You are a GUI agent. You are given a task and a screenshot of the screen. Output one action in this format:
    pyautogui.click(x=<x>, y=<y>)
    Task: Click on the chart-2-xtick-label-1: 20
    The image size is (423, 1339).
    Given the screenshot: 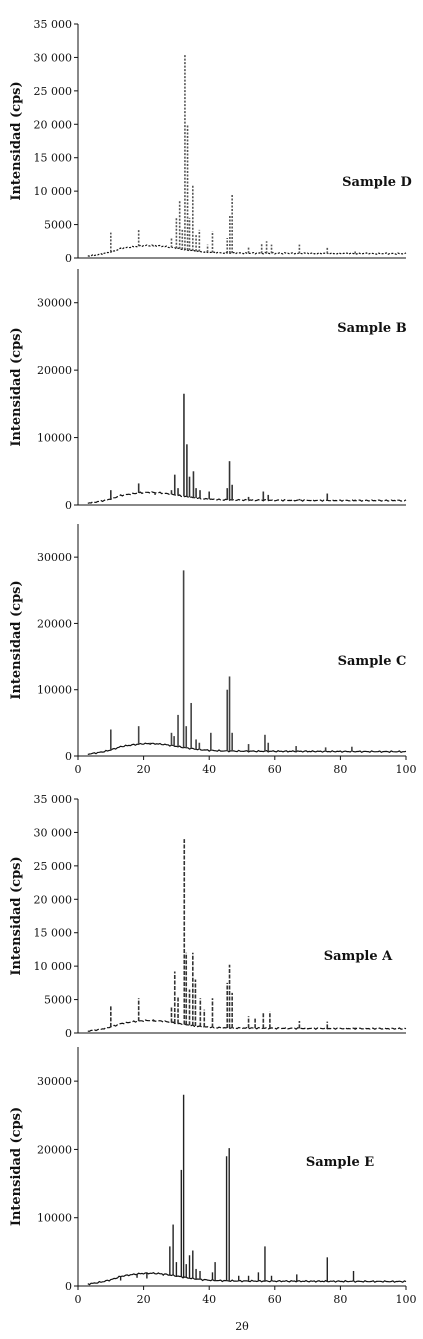 What is the action you would take?
    pyautogui.click(x=144, y=769)
    